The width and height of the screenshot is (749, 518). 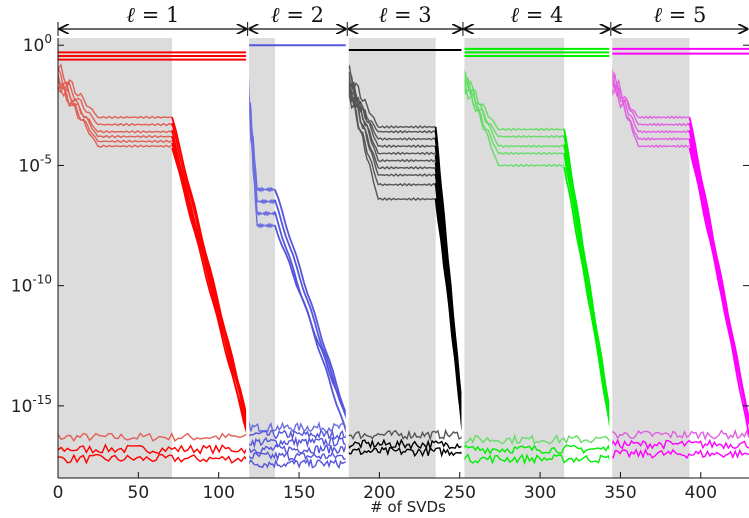 What do you see at coordinates (37, 44) in the screenshot?
I see `y-tick-label: 10⁰` at bounding box center [37, 44].